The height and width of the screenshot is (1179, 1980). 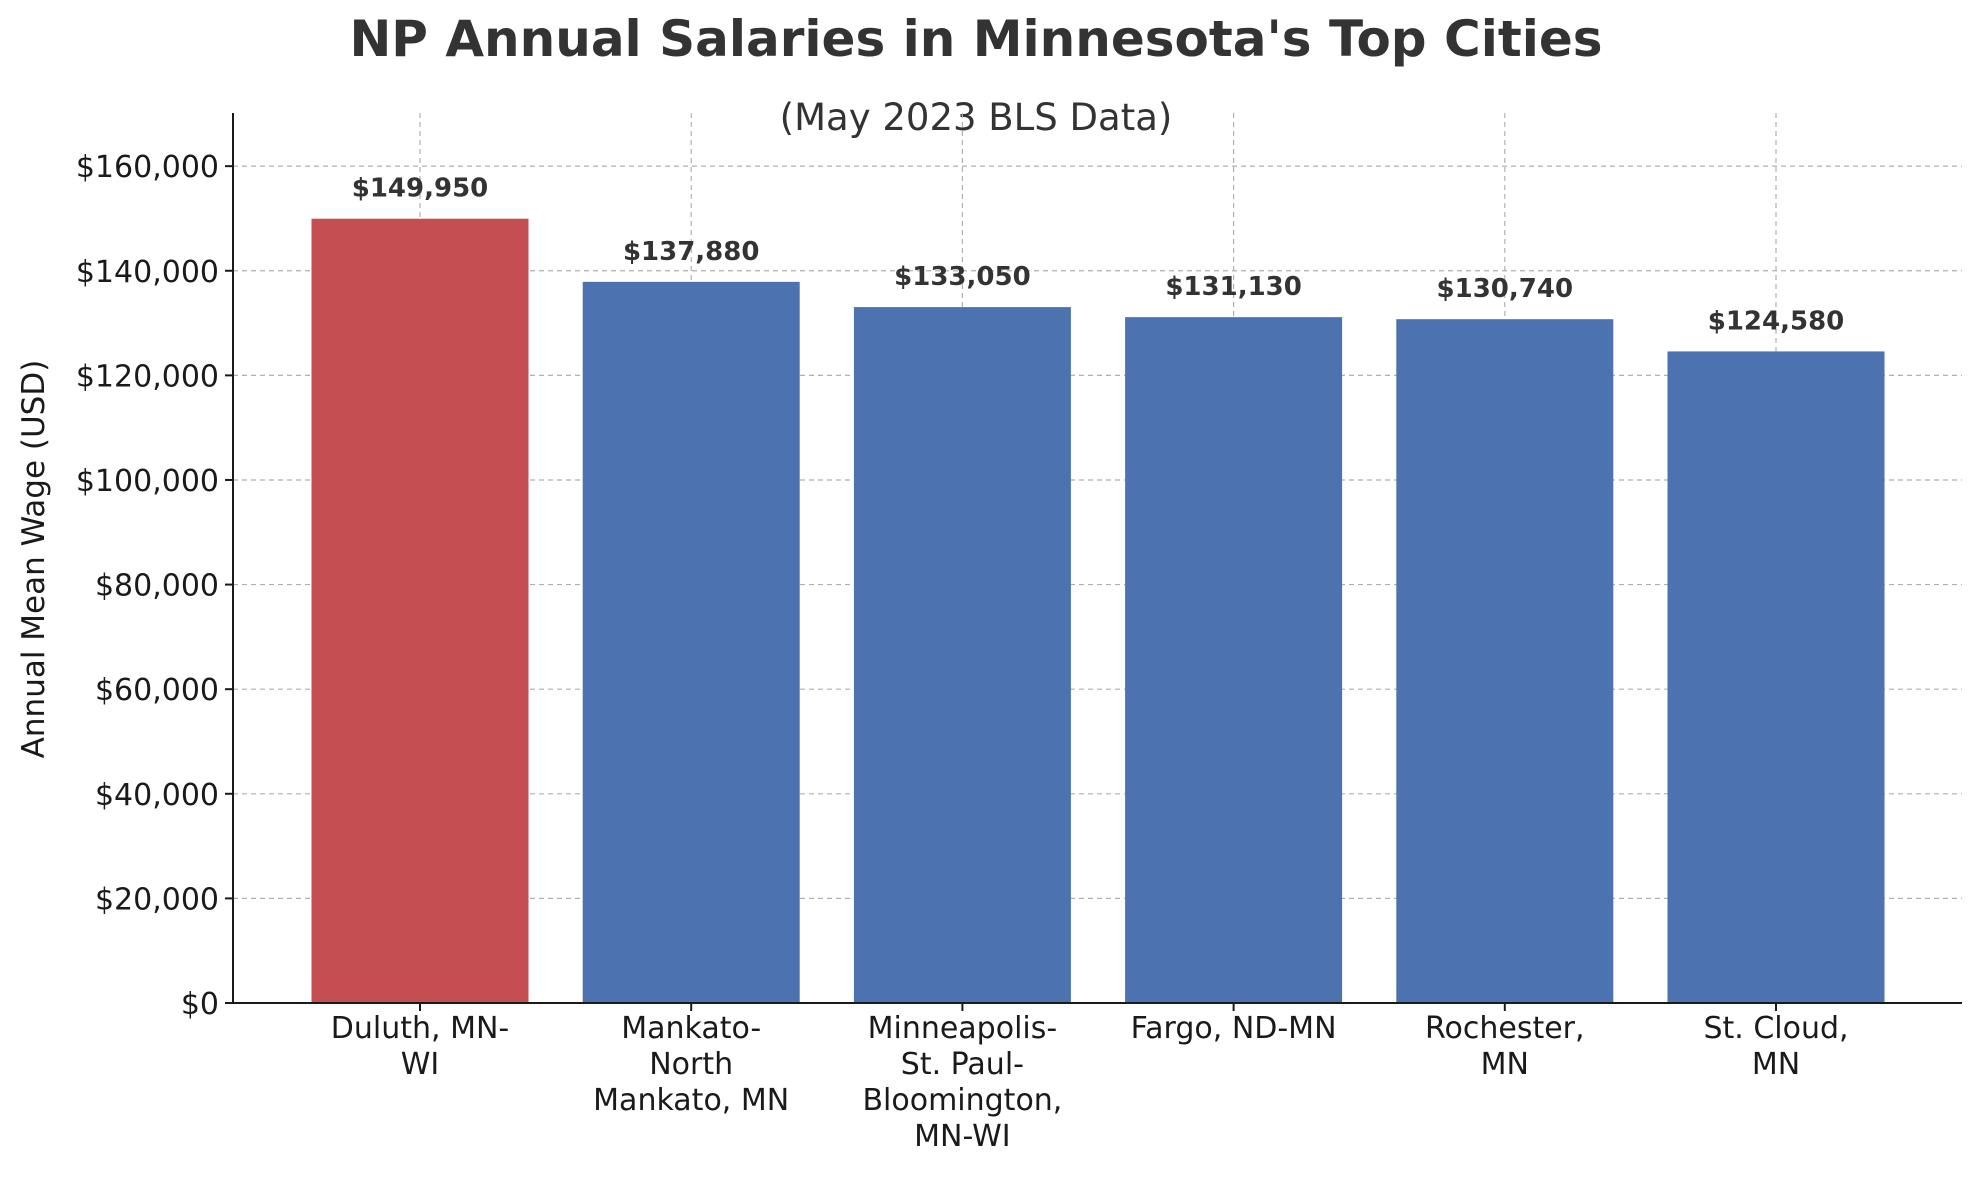 What do you see at coordinates (962, 1100) in the screenshot?
I see `x-tick-label-line: Bloomington,` at bounding box center [962, 1100].